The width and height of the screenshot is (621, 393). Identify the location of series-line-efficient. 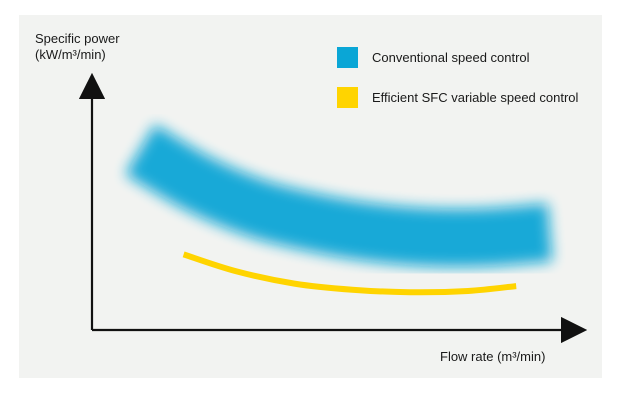
(349, 273).